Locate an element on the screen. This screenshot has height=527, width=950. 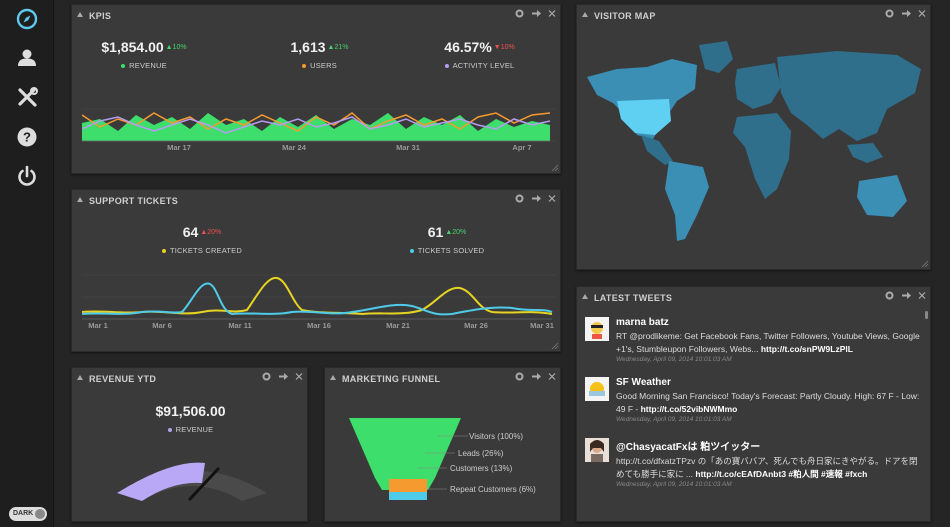
kpi-value: 1,613 is located at coordinates (308, 47).